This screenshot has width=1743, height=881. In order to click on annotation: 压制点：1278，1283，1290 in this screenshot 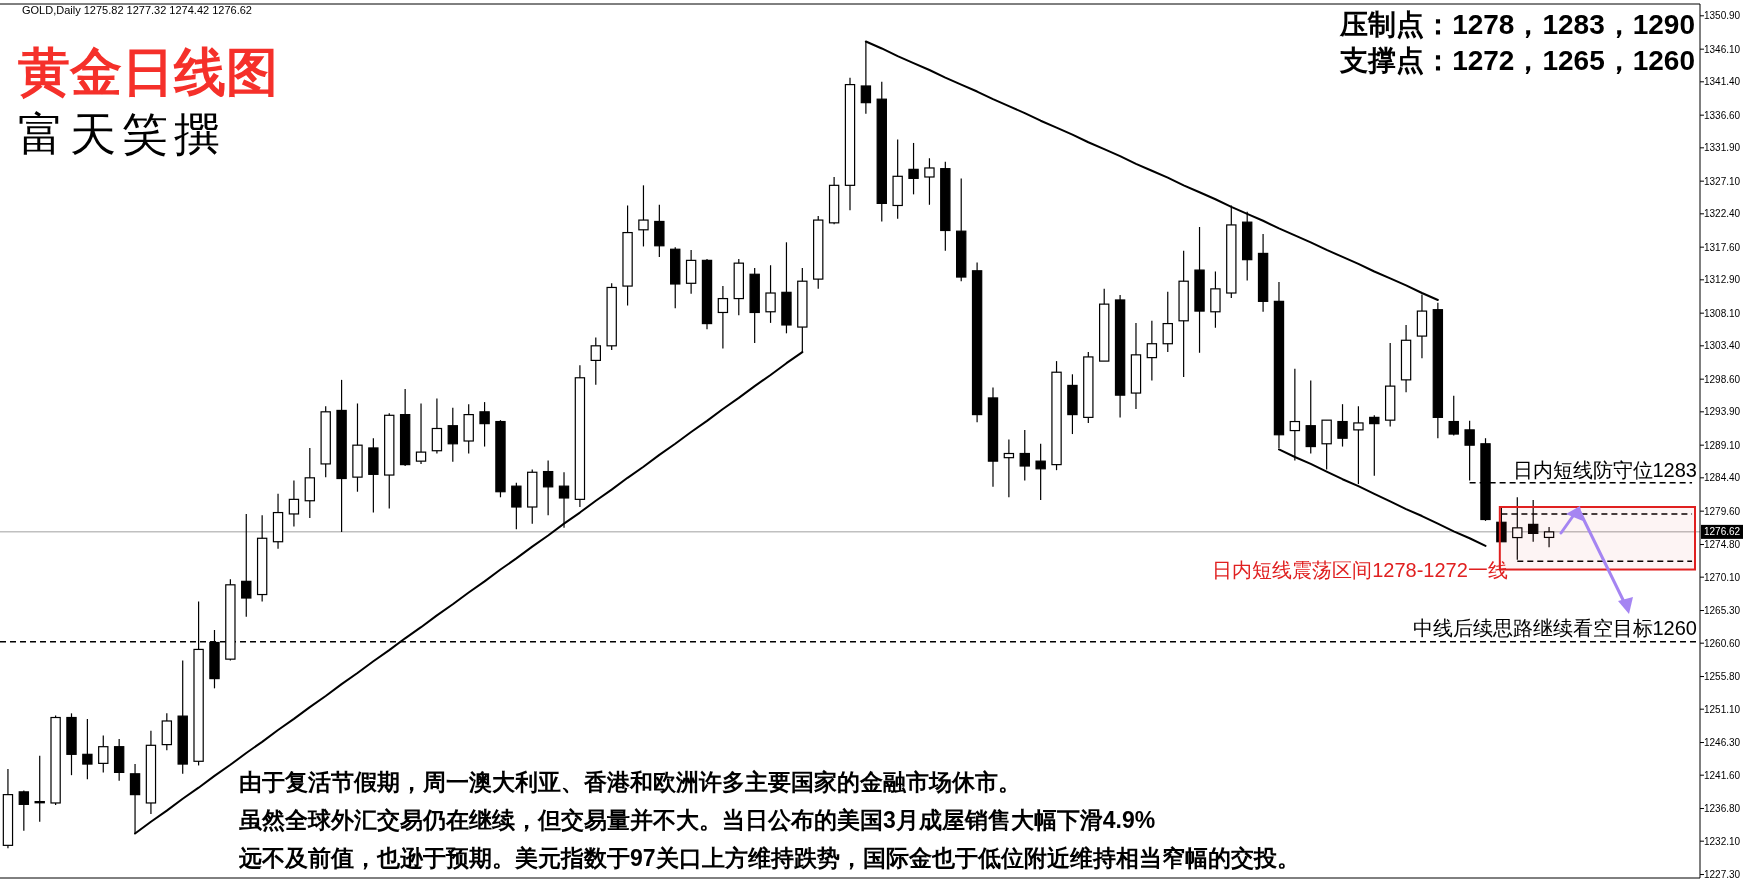, I will do `click(1517, 24)`.